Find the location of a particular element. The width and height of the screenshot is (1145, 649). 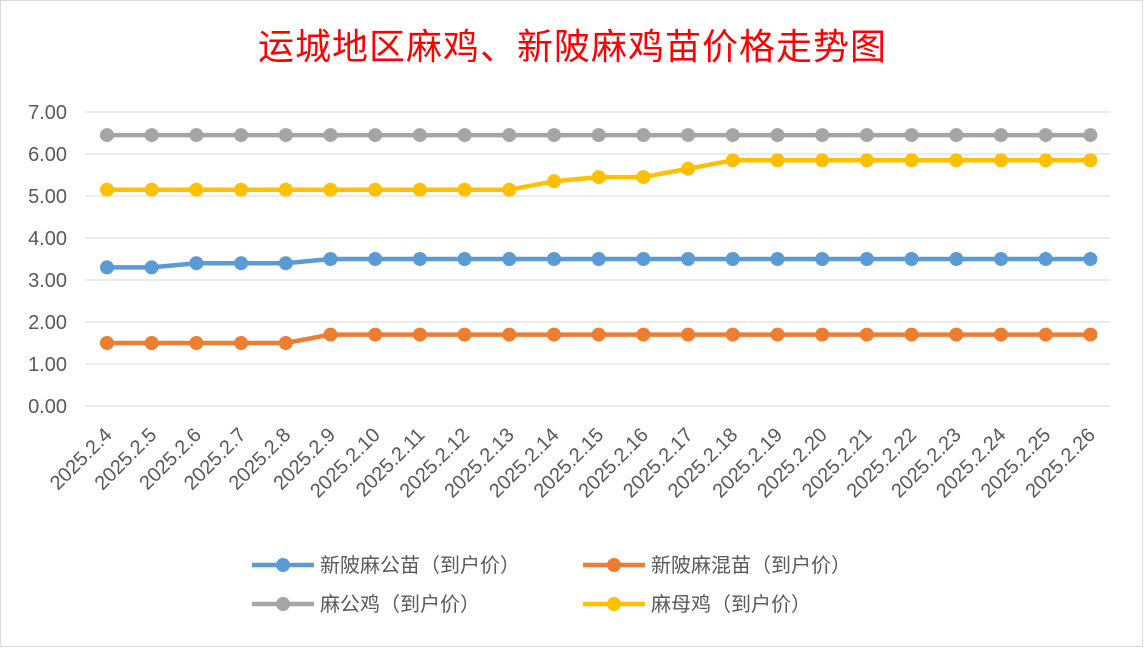

y-tick-label: 2.00 is located at coordinates (47, 323).